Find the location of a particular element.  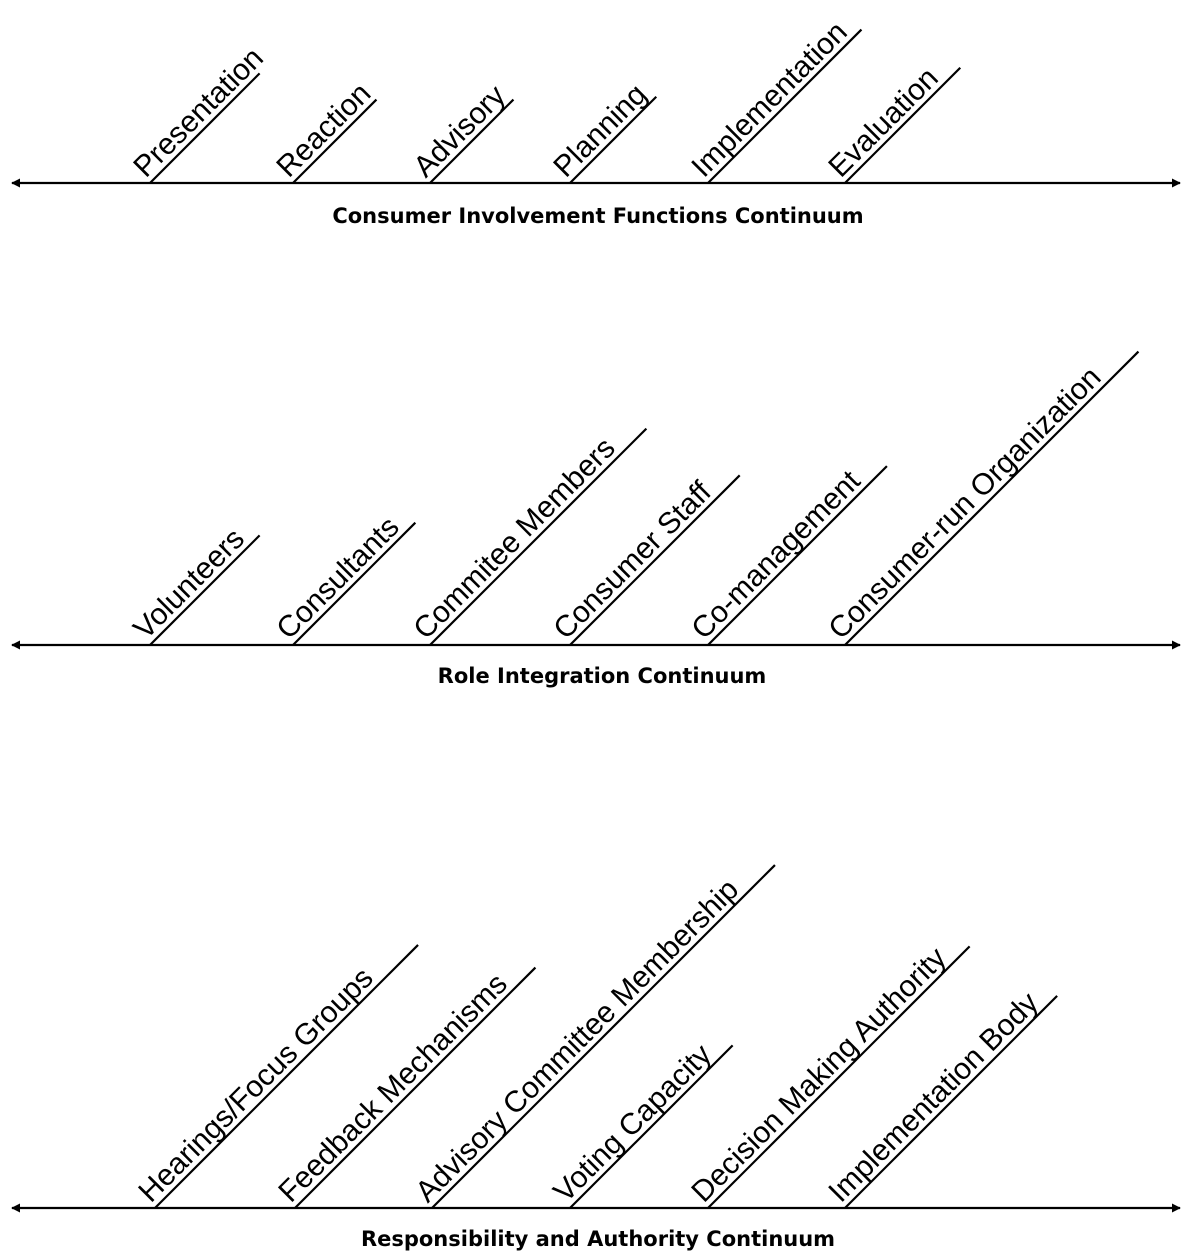

continuum-item-label: Decision Making Authority is located at coordinates (818, 1074).